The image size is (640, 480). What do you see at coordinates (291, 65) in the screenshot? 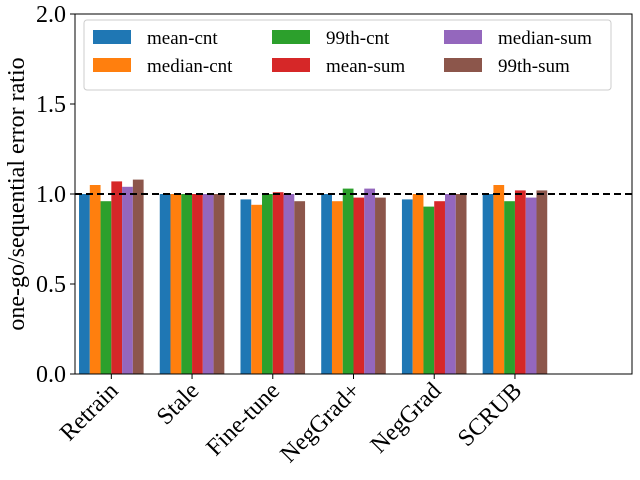
I see `legend-swatch-mean-sum` at bounding box center [291, 65].